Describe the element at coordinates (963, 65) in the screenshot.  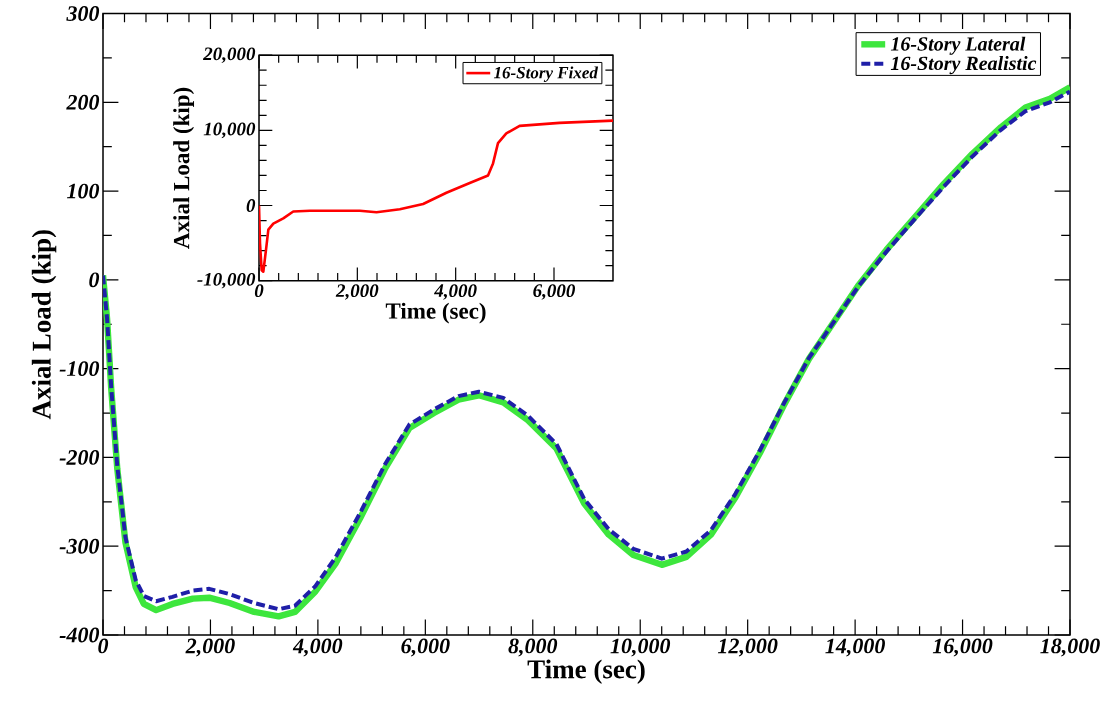
I see `legend-label: 16-Story Realistic` at that location.